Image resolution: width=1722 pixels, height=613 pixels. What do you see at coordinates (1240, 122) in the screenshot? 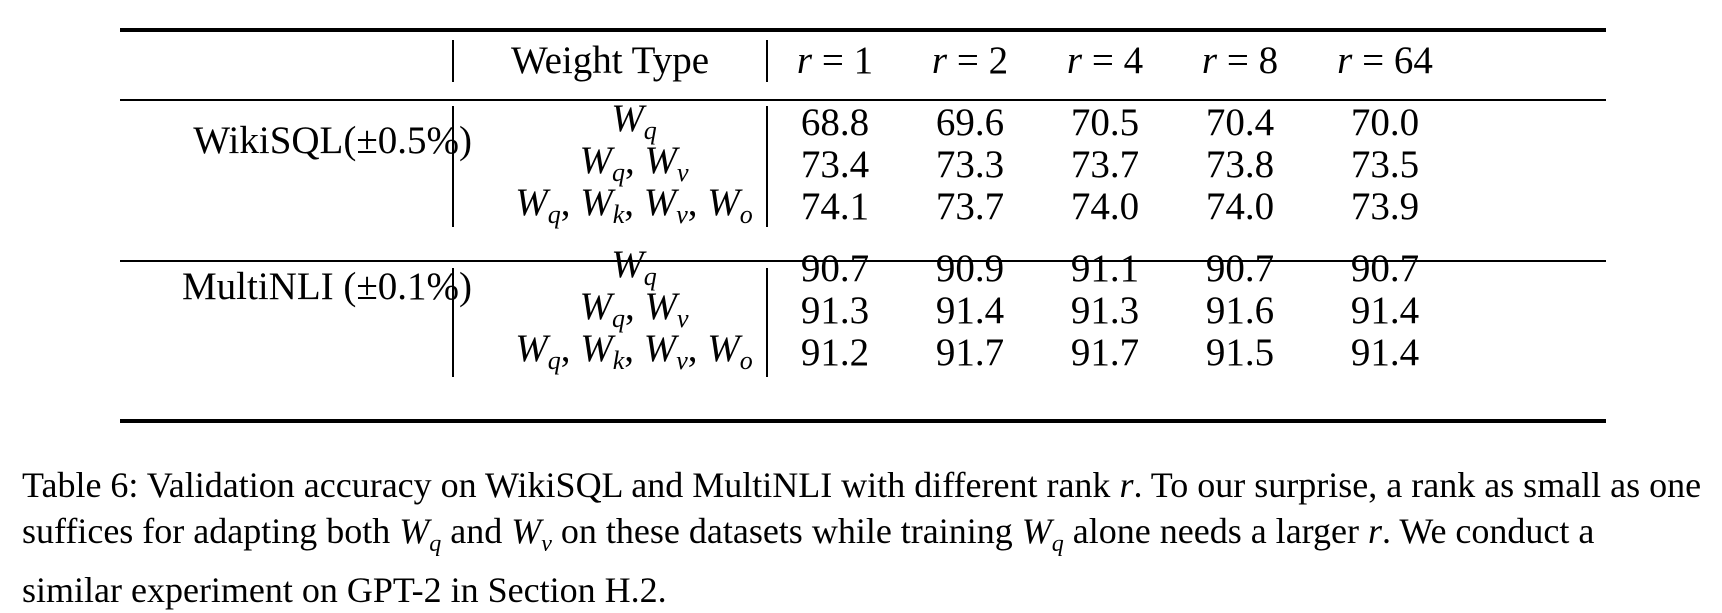
I see `accuracy-cell: 70.4` at bounding box center [1240, 122].